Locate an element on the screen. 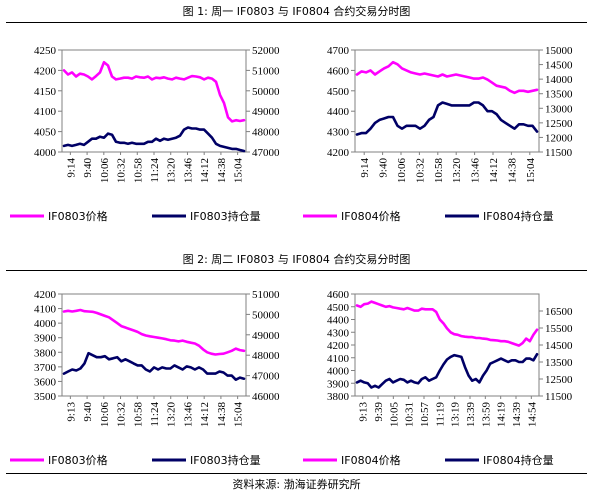 The image size is (593, 500). left-axis-tick-label: 3500 is located at coordinates (45, 397).